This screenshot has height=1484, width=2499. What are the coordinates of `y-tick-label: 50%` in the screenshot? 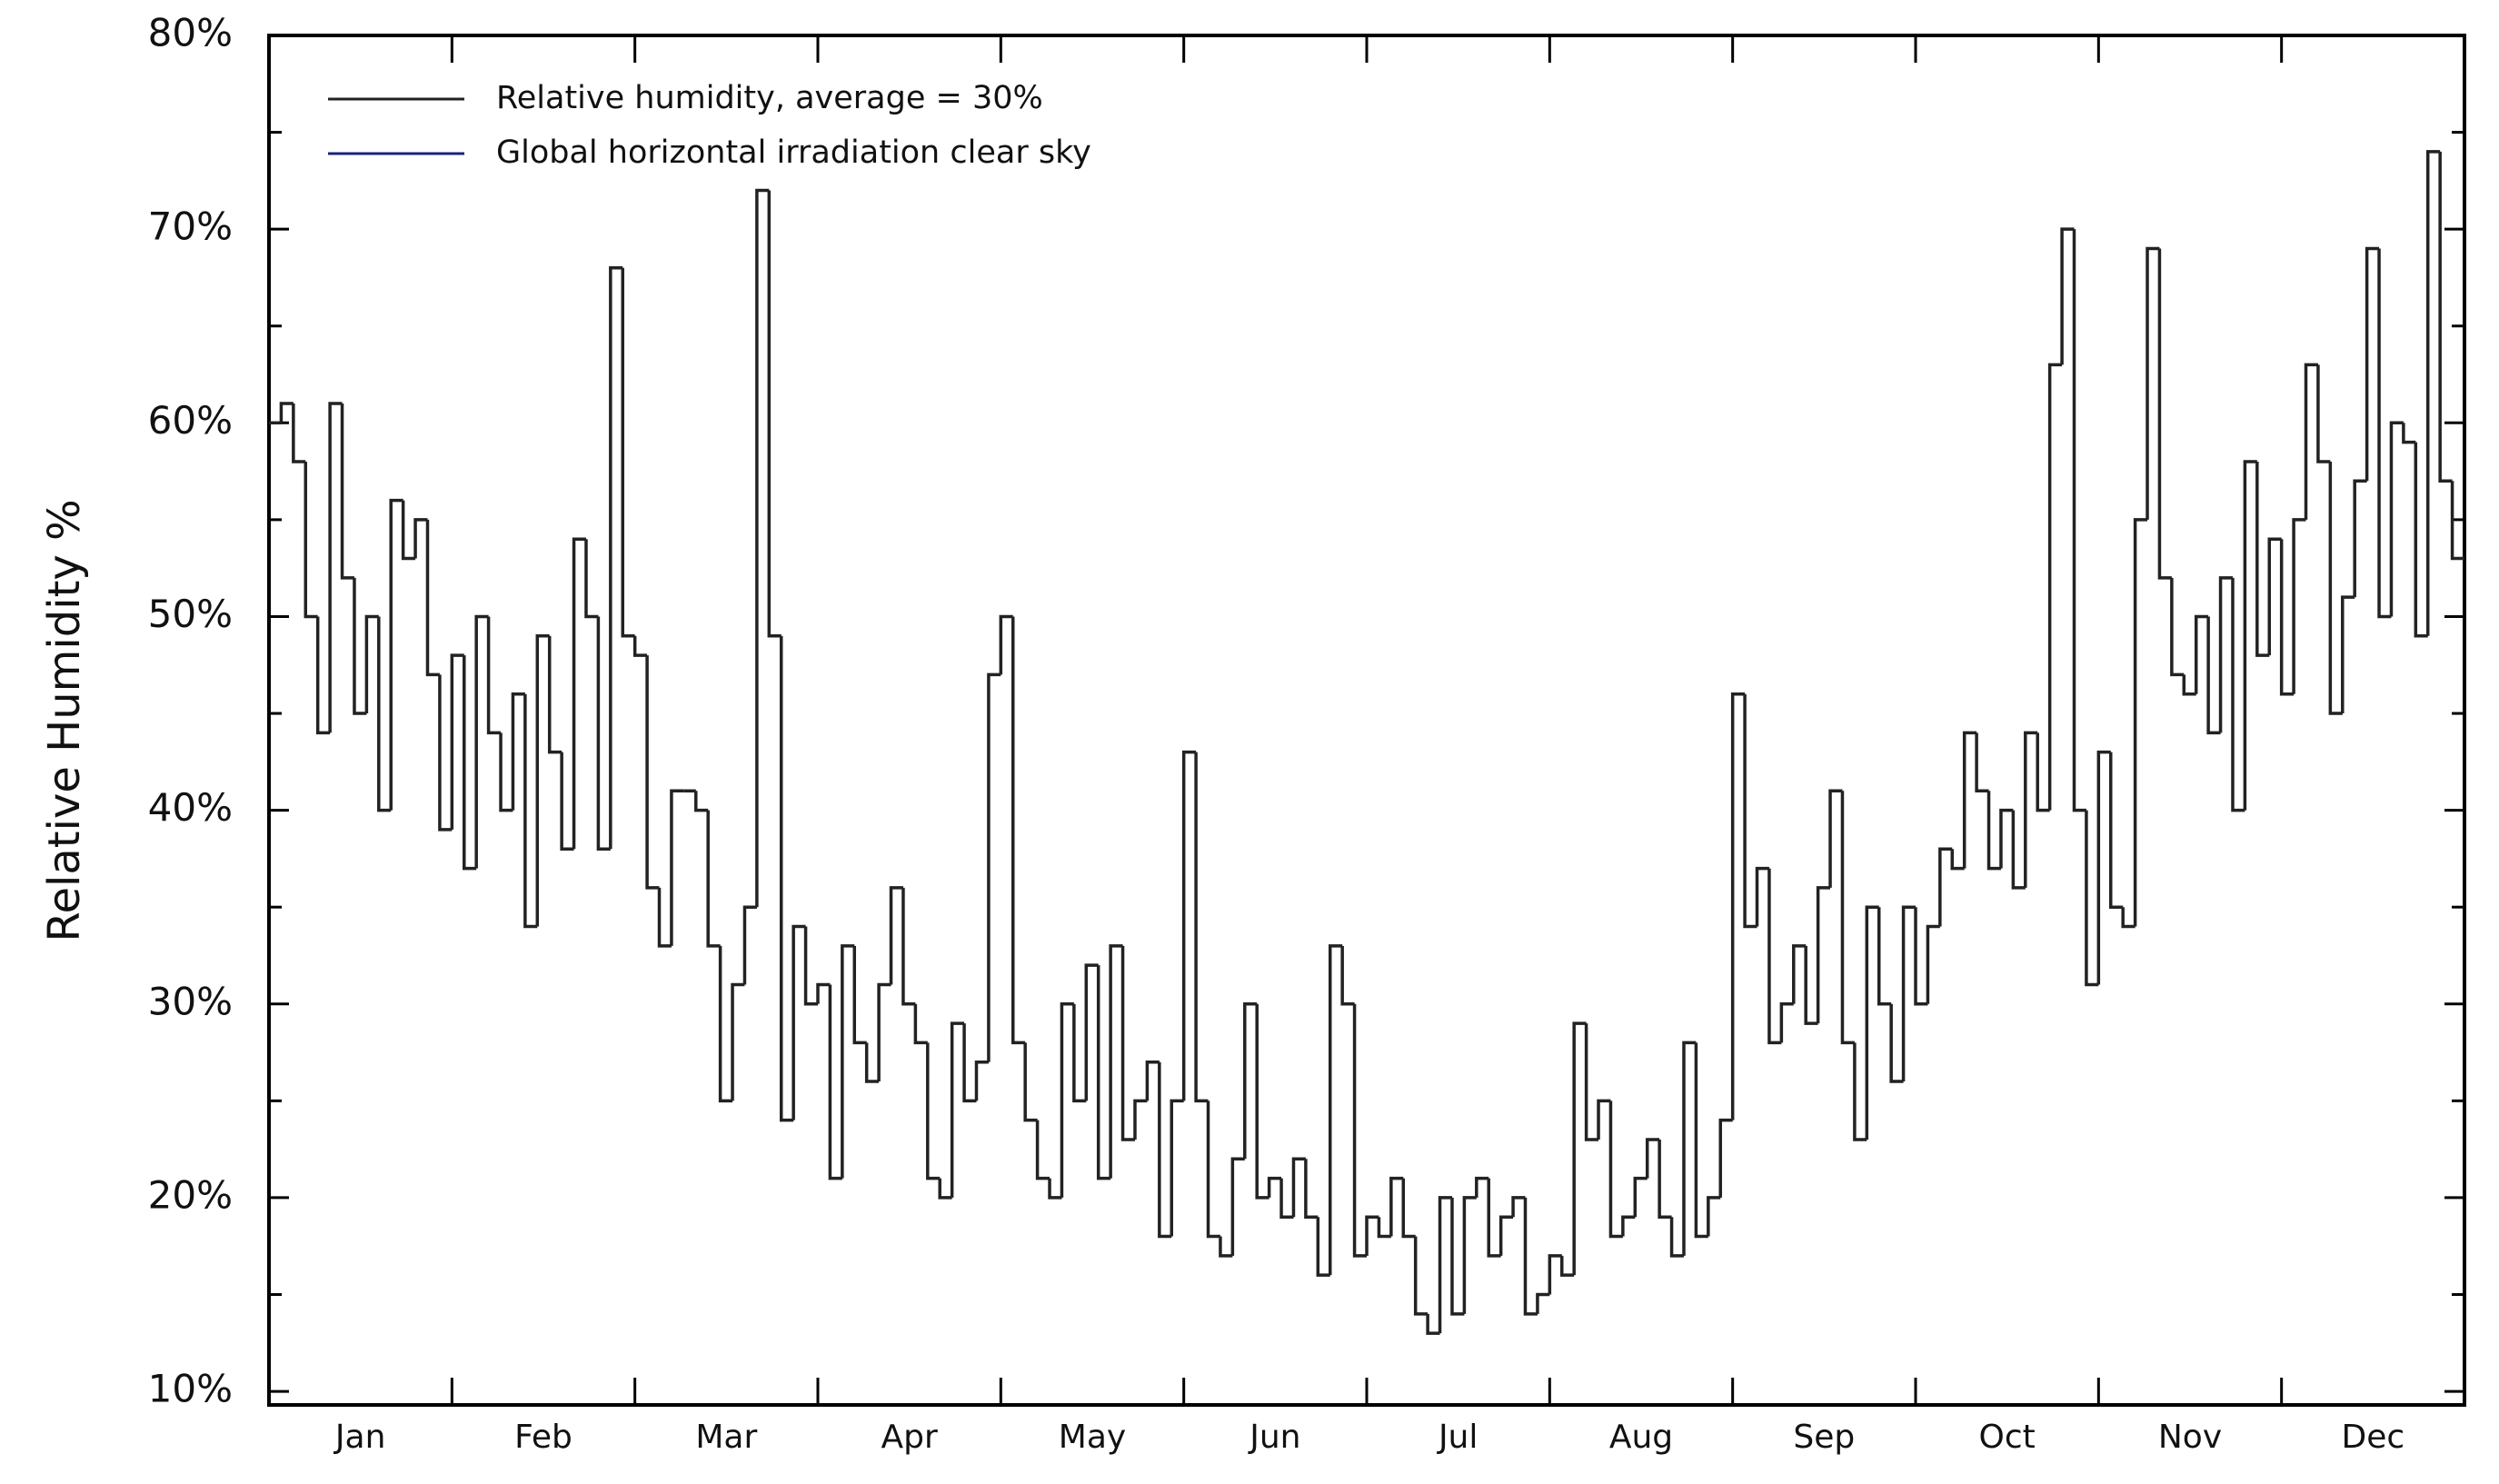 It's located at (190, 614).